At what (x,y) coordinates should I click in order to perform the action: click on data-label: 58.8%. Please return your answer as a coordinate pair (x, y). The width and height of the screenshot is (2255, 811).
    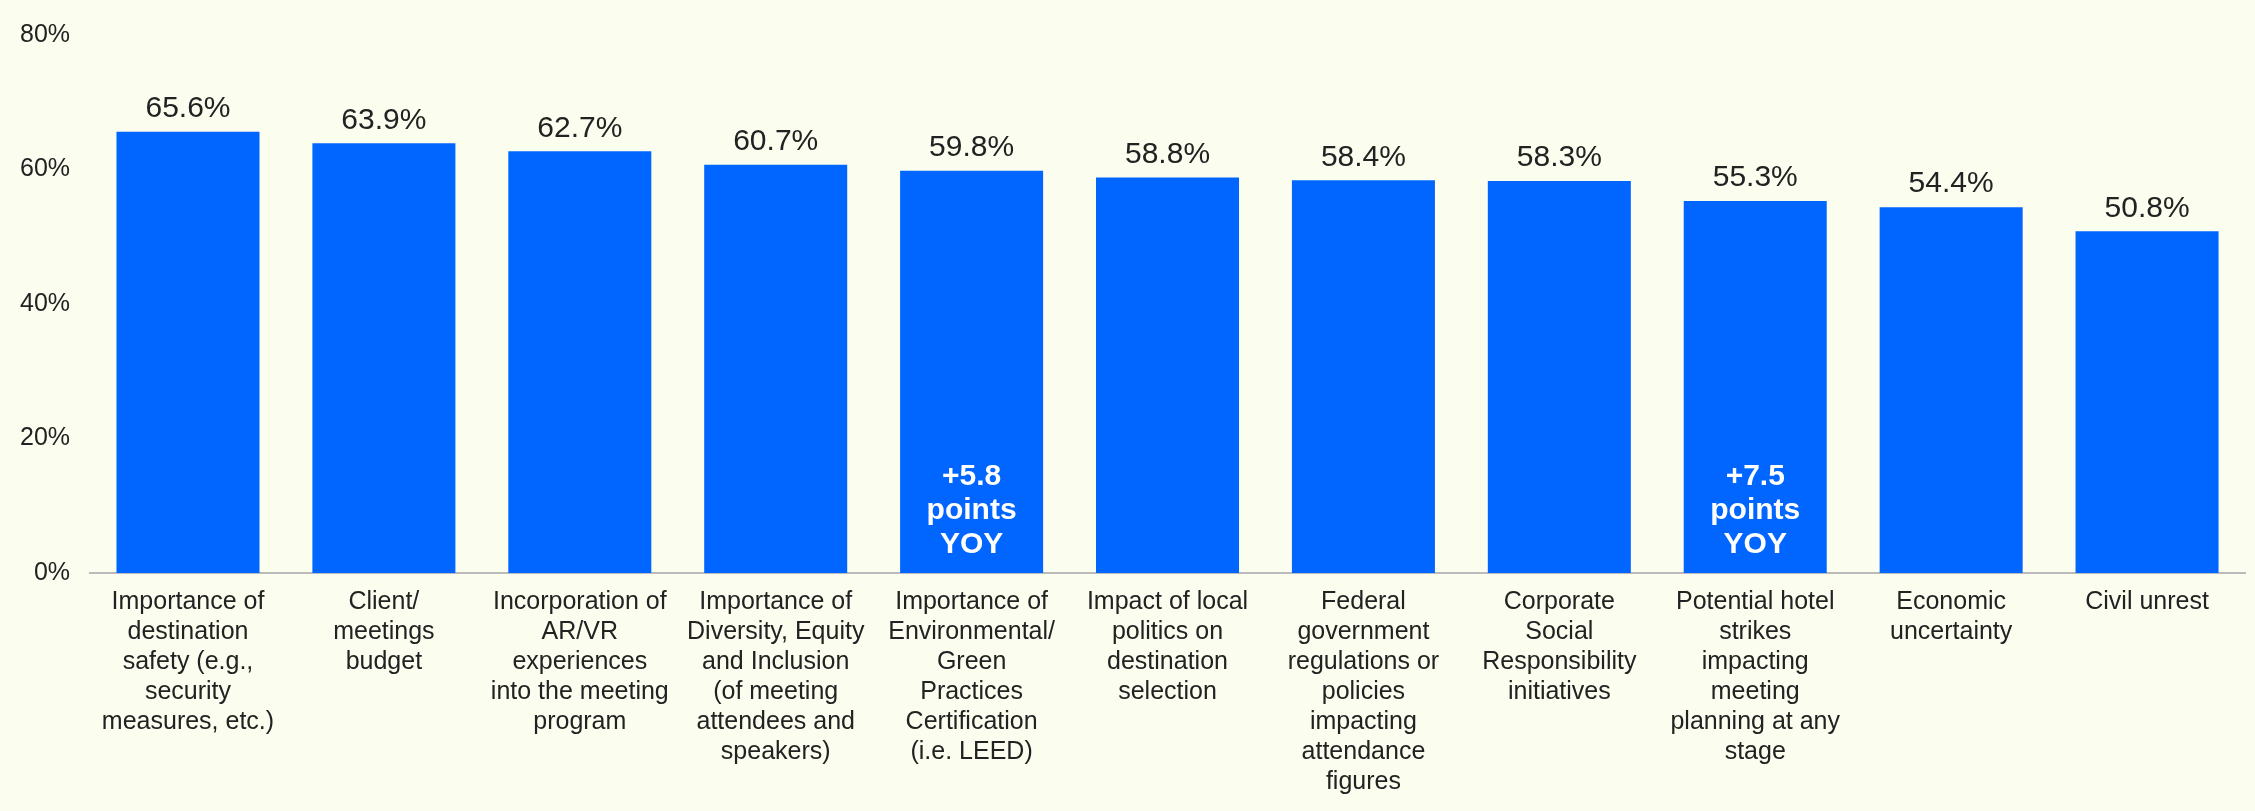
    Looking at the image, I should click on (1167, 152).